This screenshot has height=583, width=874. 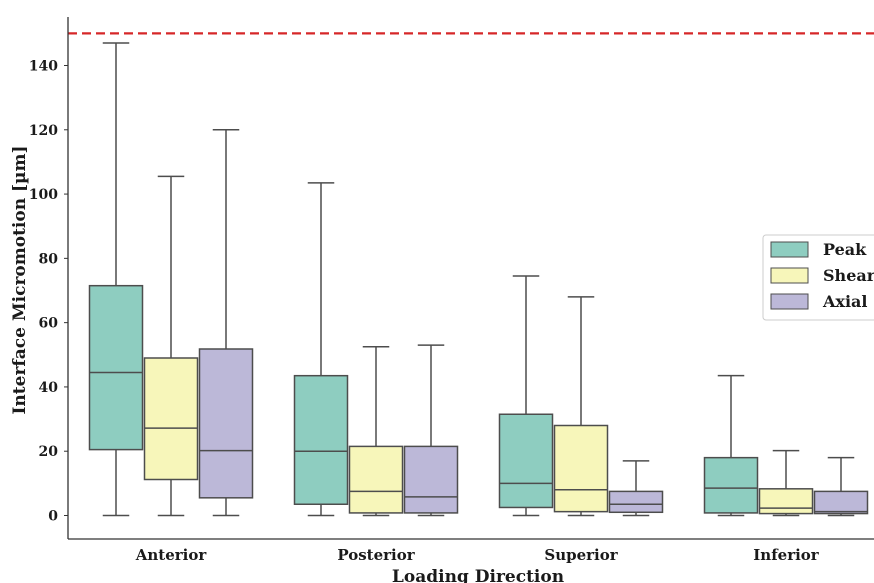 I want to click on box-shear-inferior, so click(x=786, y=483).